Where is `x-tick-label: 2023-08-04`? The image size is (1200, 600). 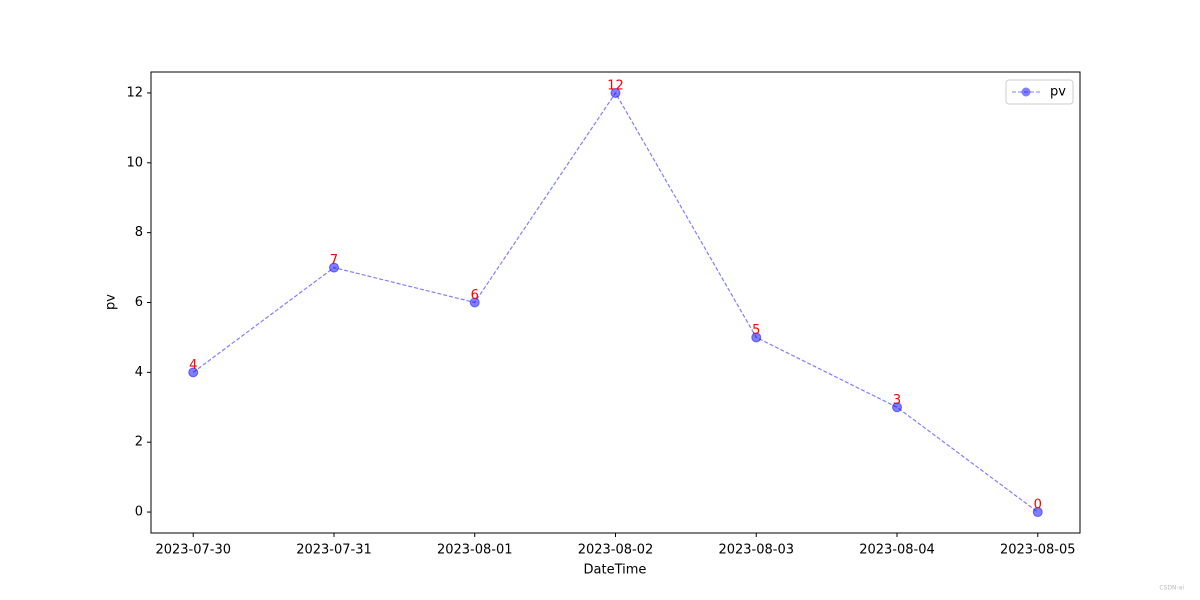
x-tick-label: 2023-08-04 is located at coordinates (897, 550).